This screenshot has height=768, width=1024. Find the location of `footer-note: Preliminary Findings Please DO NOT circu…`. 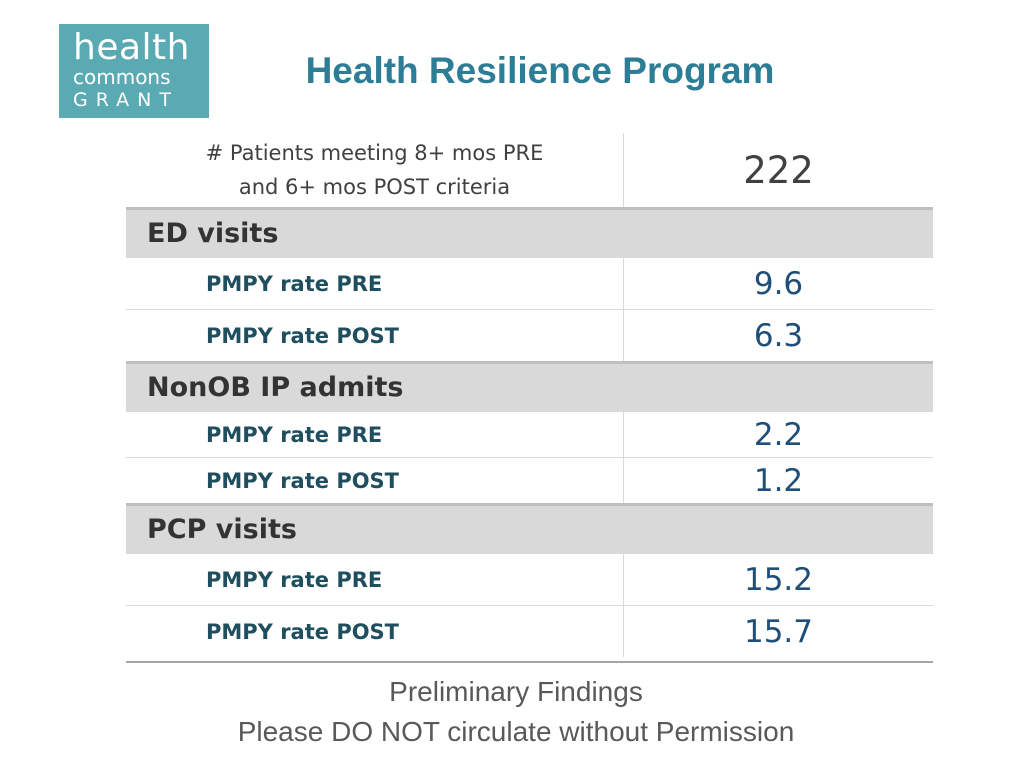

footer-note: Preliminary Findings Please DO NOT circu… is located at coordinates (516, 712).